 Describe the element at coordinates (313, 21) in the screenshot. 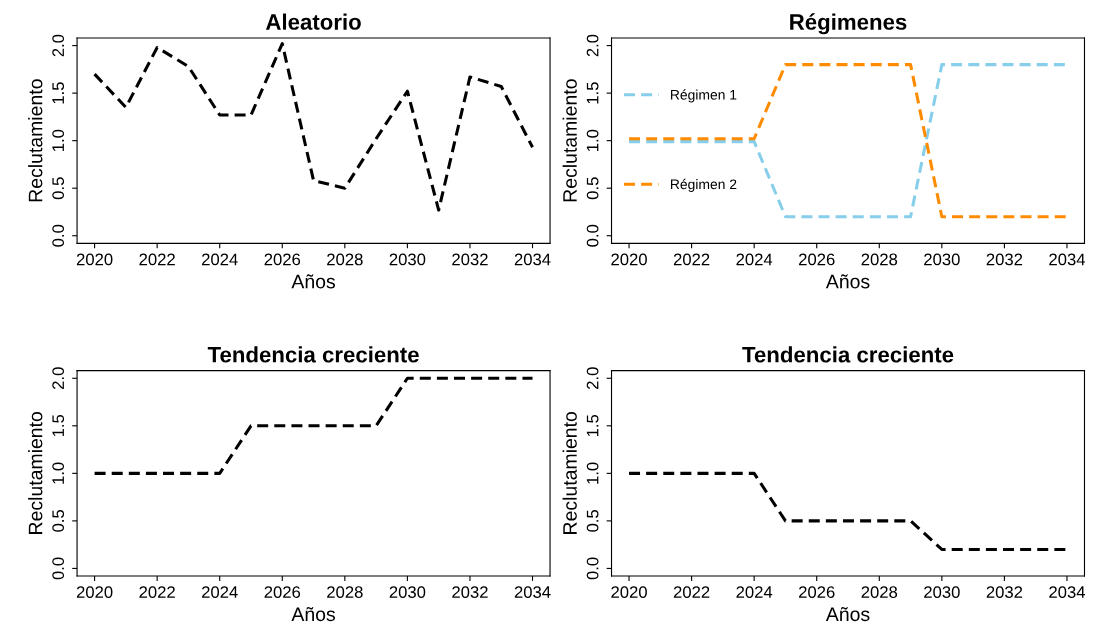

I see `chart-title: Aleatorio` at that location.